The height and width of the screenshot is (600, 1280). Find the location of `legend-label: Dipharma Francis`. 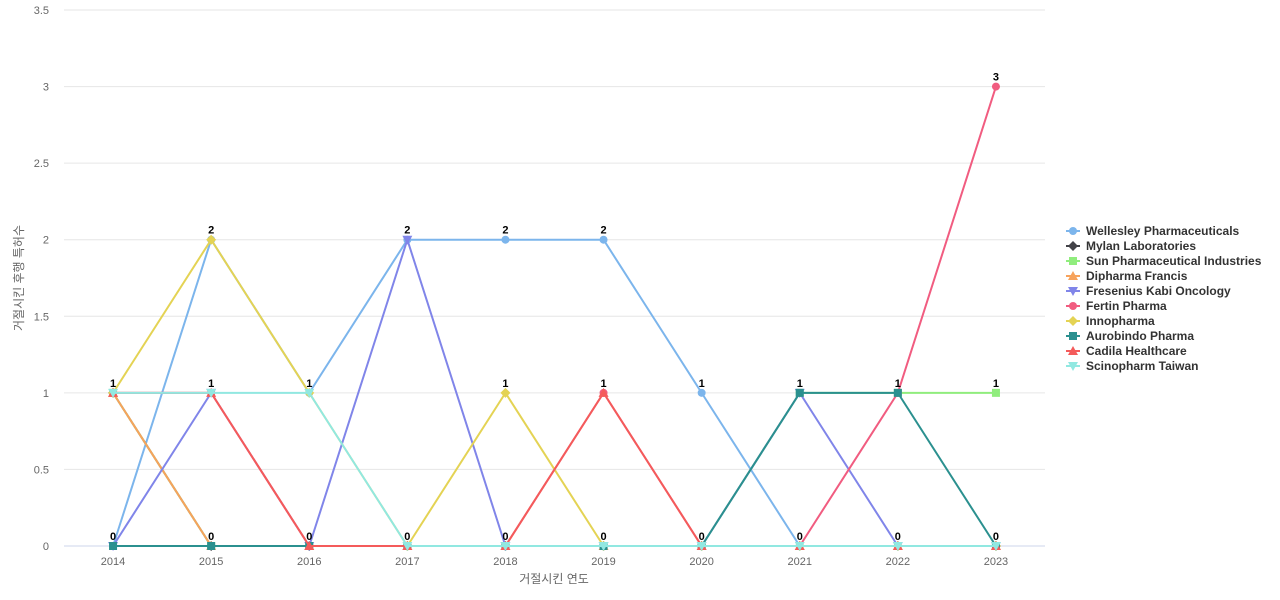

legend-label: Dipharma Francis is located at coordinates (1137, 276).